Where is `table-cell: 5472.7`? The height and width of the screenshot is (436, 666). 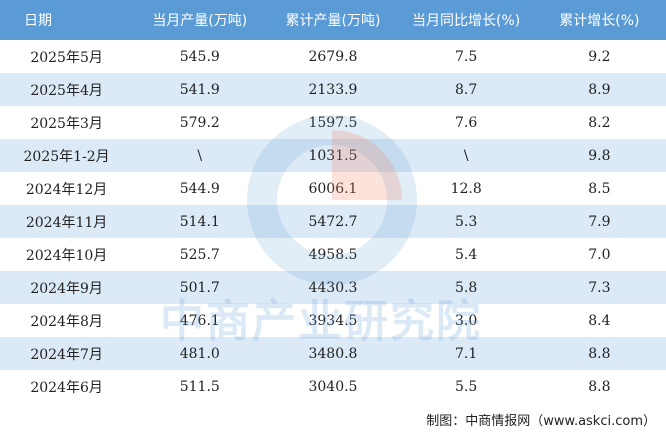
table-cell: 5472.7 is located at coordinates (333, 221).